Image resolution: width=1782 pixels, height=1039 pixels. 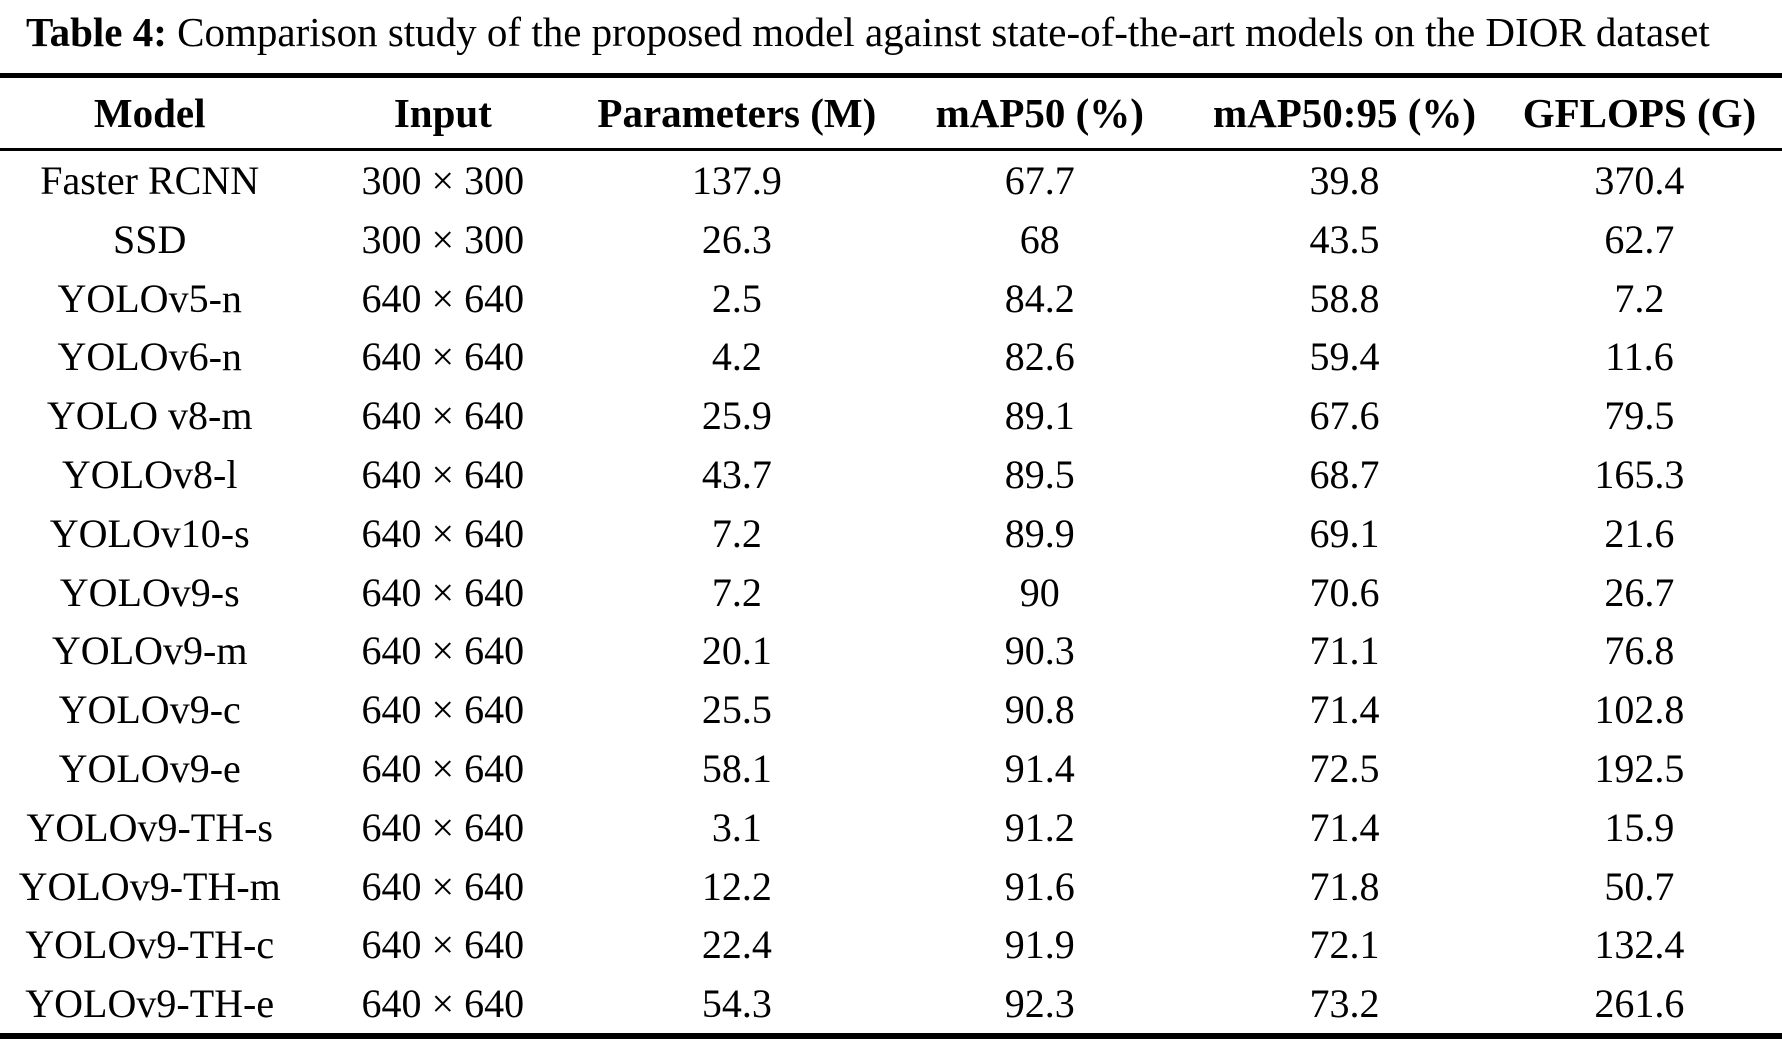 I want to click on table-row: YOLOv9-TH-e 640 × 640 54.3 92.3 73.2 261.6, so click(x=891, y=1005).